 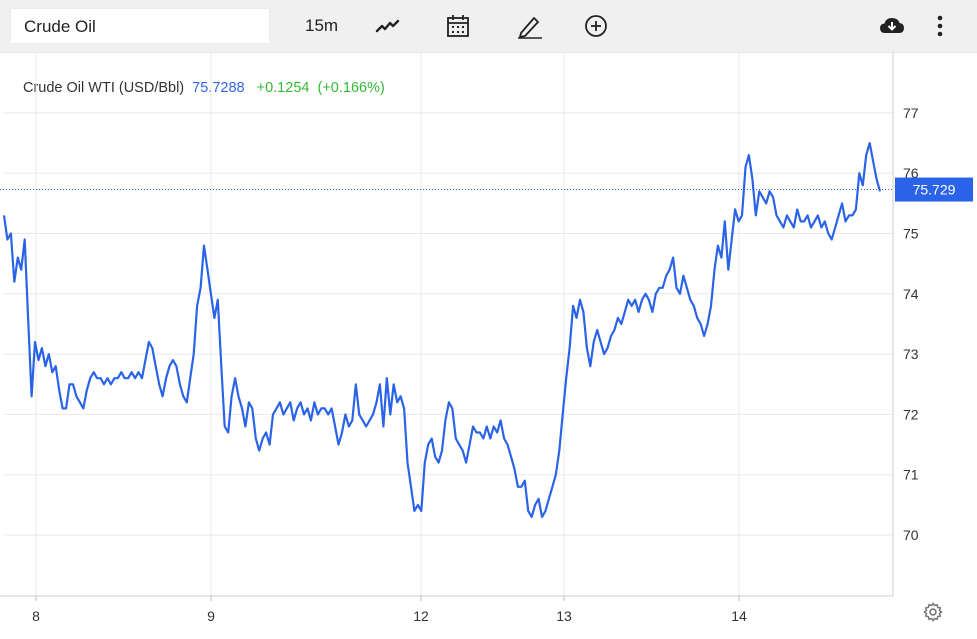 What do you see at coordinates (351, 88) in the screenshot?
I see `price-change-percent: (+0.166%)` at bounding box center [351, 88].